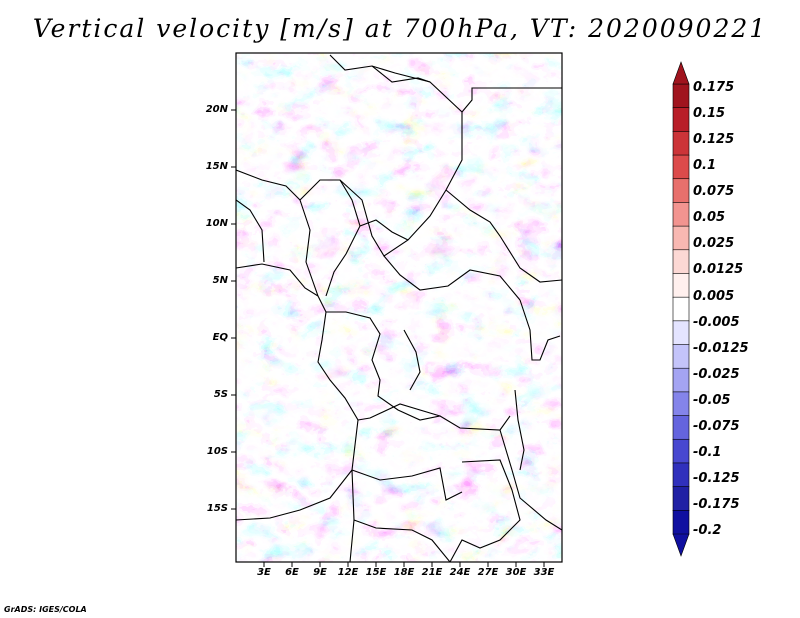  I want to click on colorbar-label: 0.005, so click(714, 296).